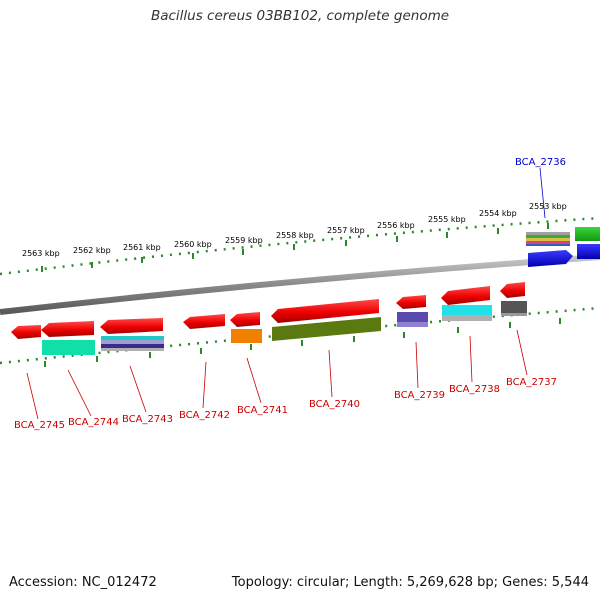 Image resolution: width=600 pixels, height=600 pixels. What do you see at coordinates (92, 250) in the screenshot?
I see `ruler-tick-label: 2562 kbp` at bounding box center [92, 250].